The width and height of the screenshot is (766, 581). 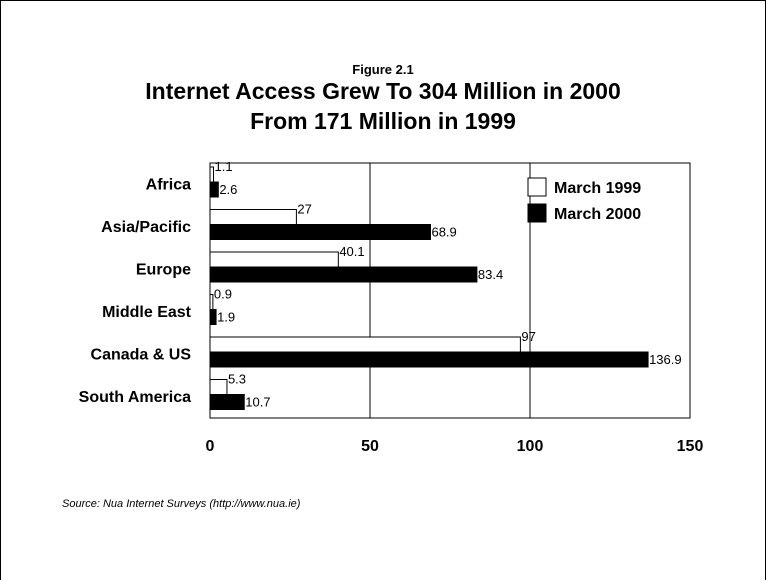 What do you see at coordinates (690, 446) in the screenshot?
I see `x-tick-label: 150` at bounding box center [690, 446].